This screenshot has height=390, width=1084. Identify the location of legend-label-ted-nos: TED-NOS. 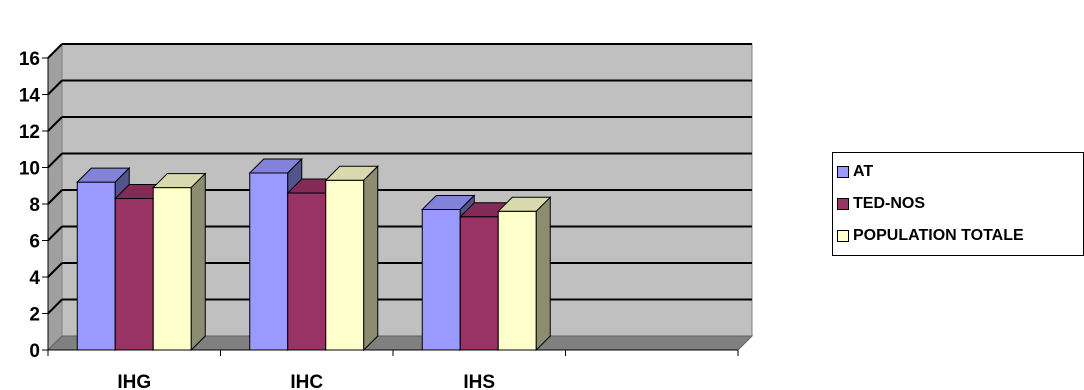
(889, 203).